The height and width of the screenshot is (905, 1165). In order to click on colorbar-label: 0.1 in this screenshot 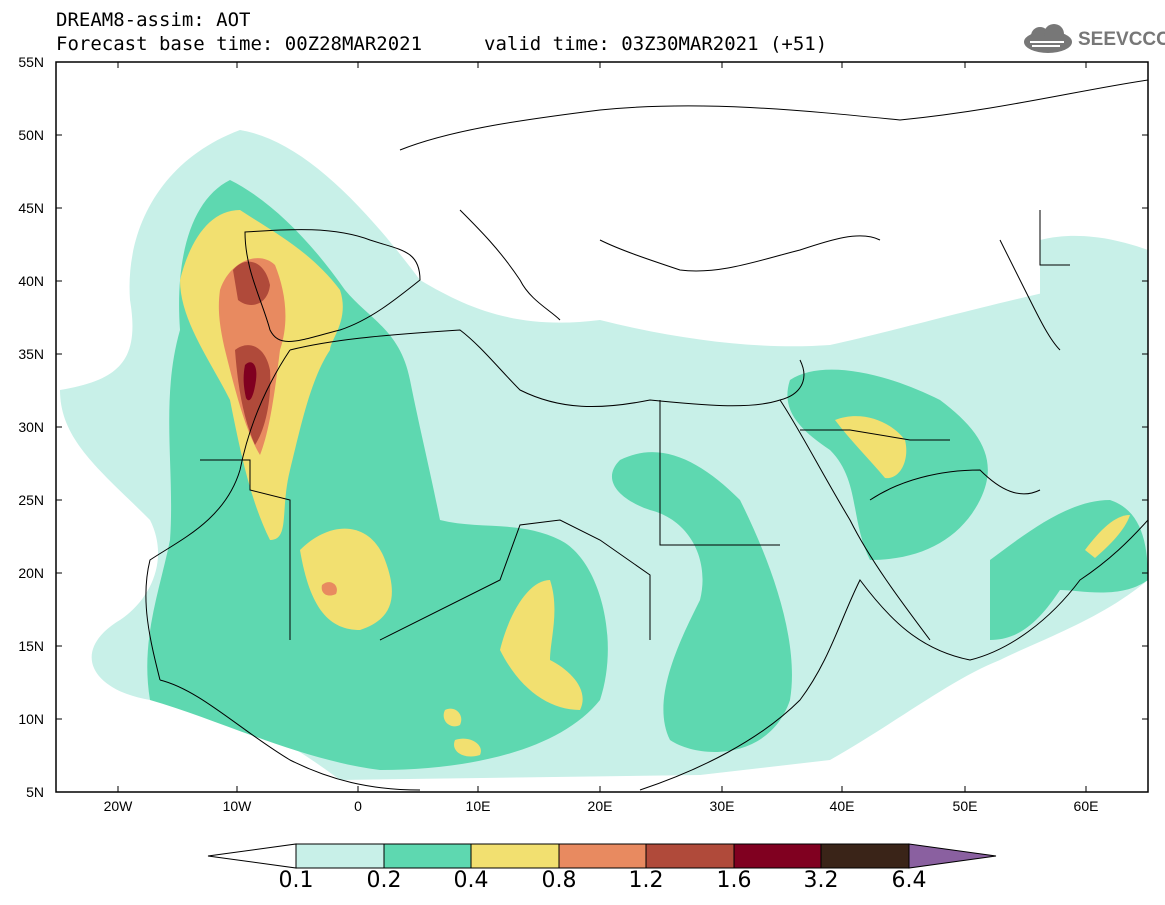, I will do `click(296, 880)`.